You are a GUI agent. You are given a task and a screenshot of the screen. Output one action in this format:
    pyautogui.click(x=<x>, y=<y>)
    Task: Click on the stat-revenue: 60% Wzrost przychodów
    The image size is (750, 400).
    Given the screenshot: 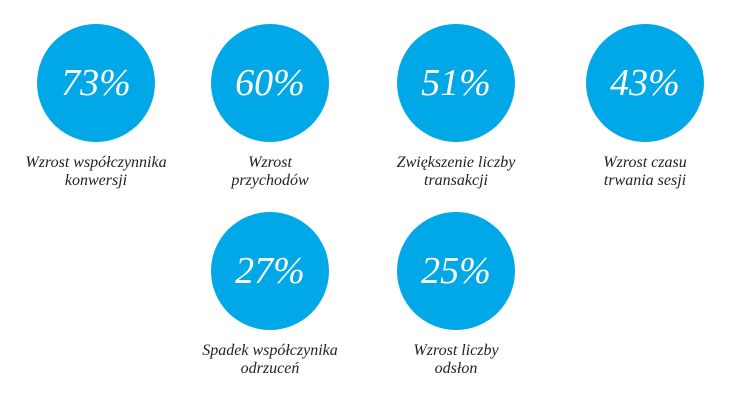 What is the action you would take?
    pyautogui.click(x=270, y=107)
    